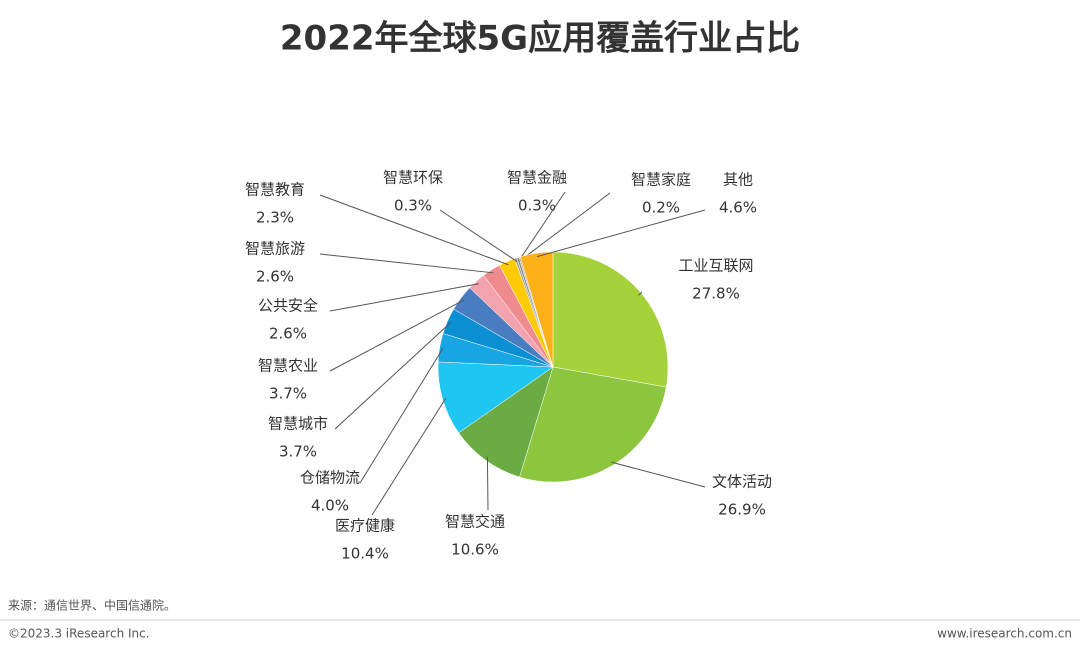  Describe the element at coordinates (661, 180) in the screenshot. I see `slice-label: 智慧家庭` at that location.